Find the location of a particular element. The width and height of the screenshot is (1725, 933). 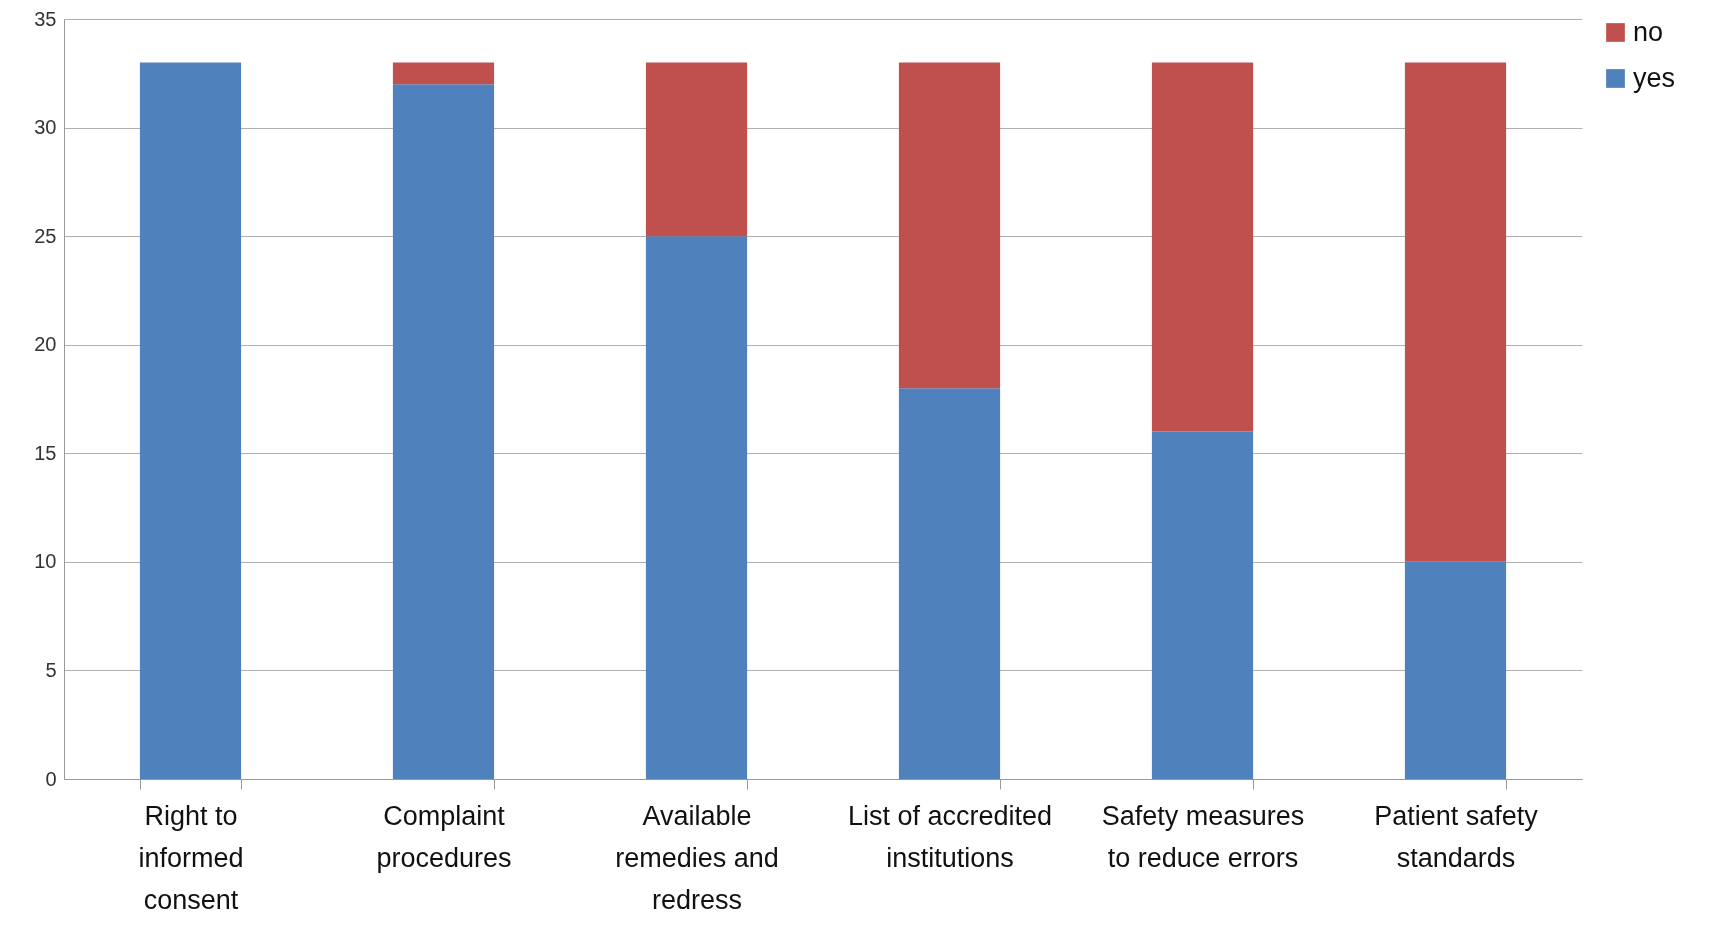

y-tick-label: 5 is located at coordinates (51, 669).